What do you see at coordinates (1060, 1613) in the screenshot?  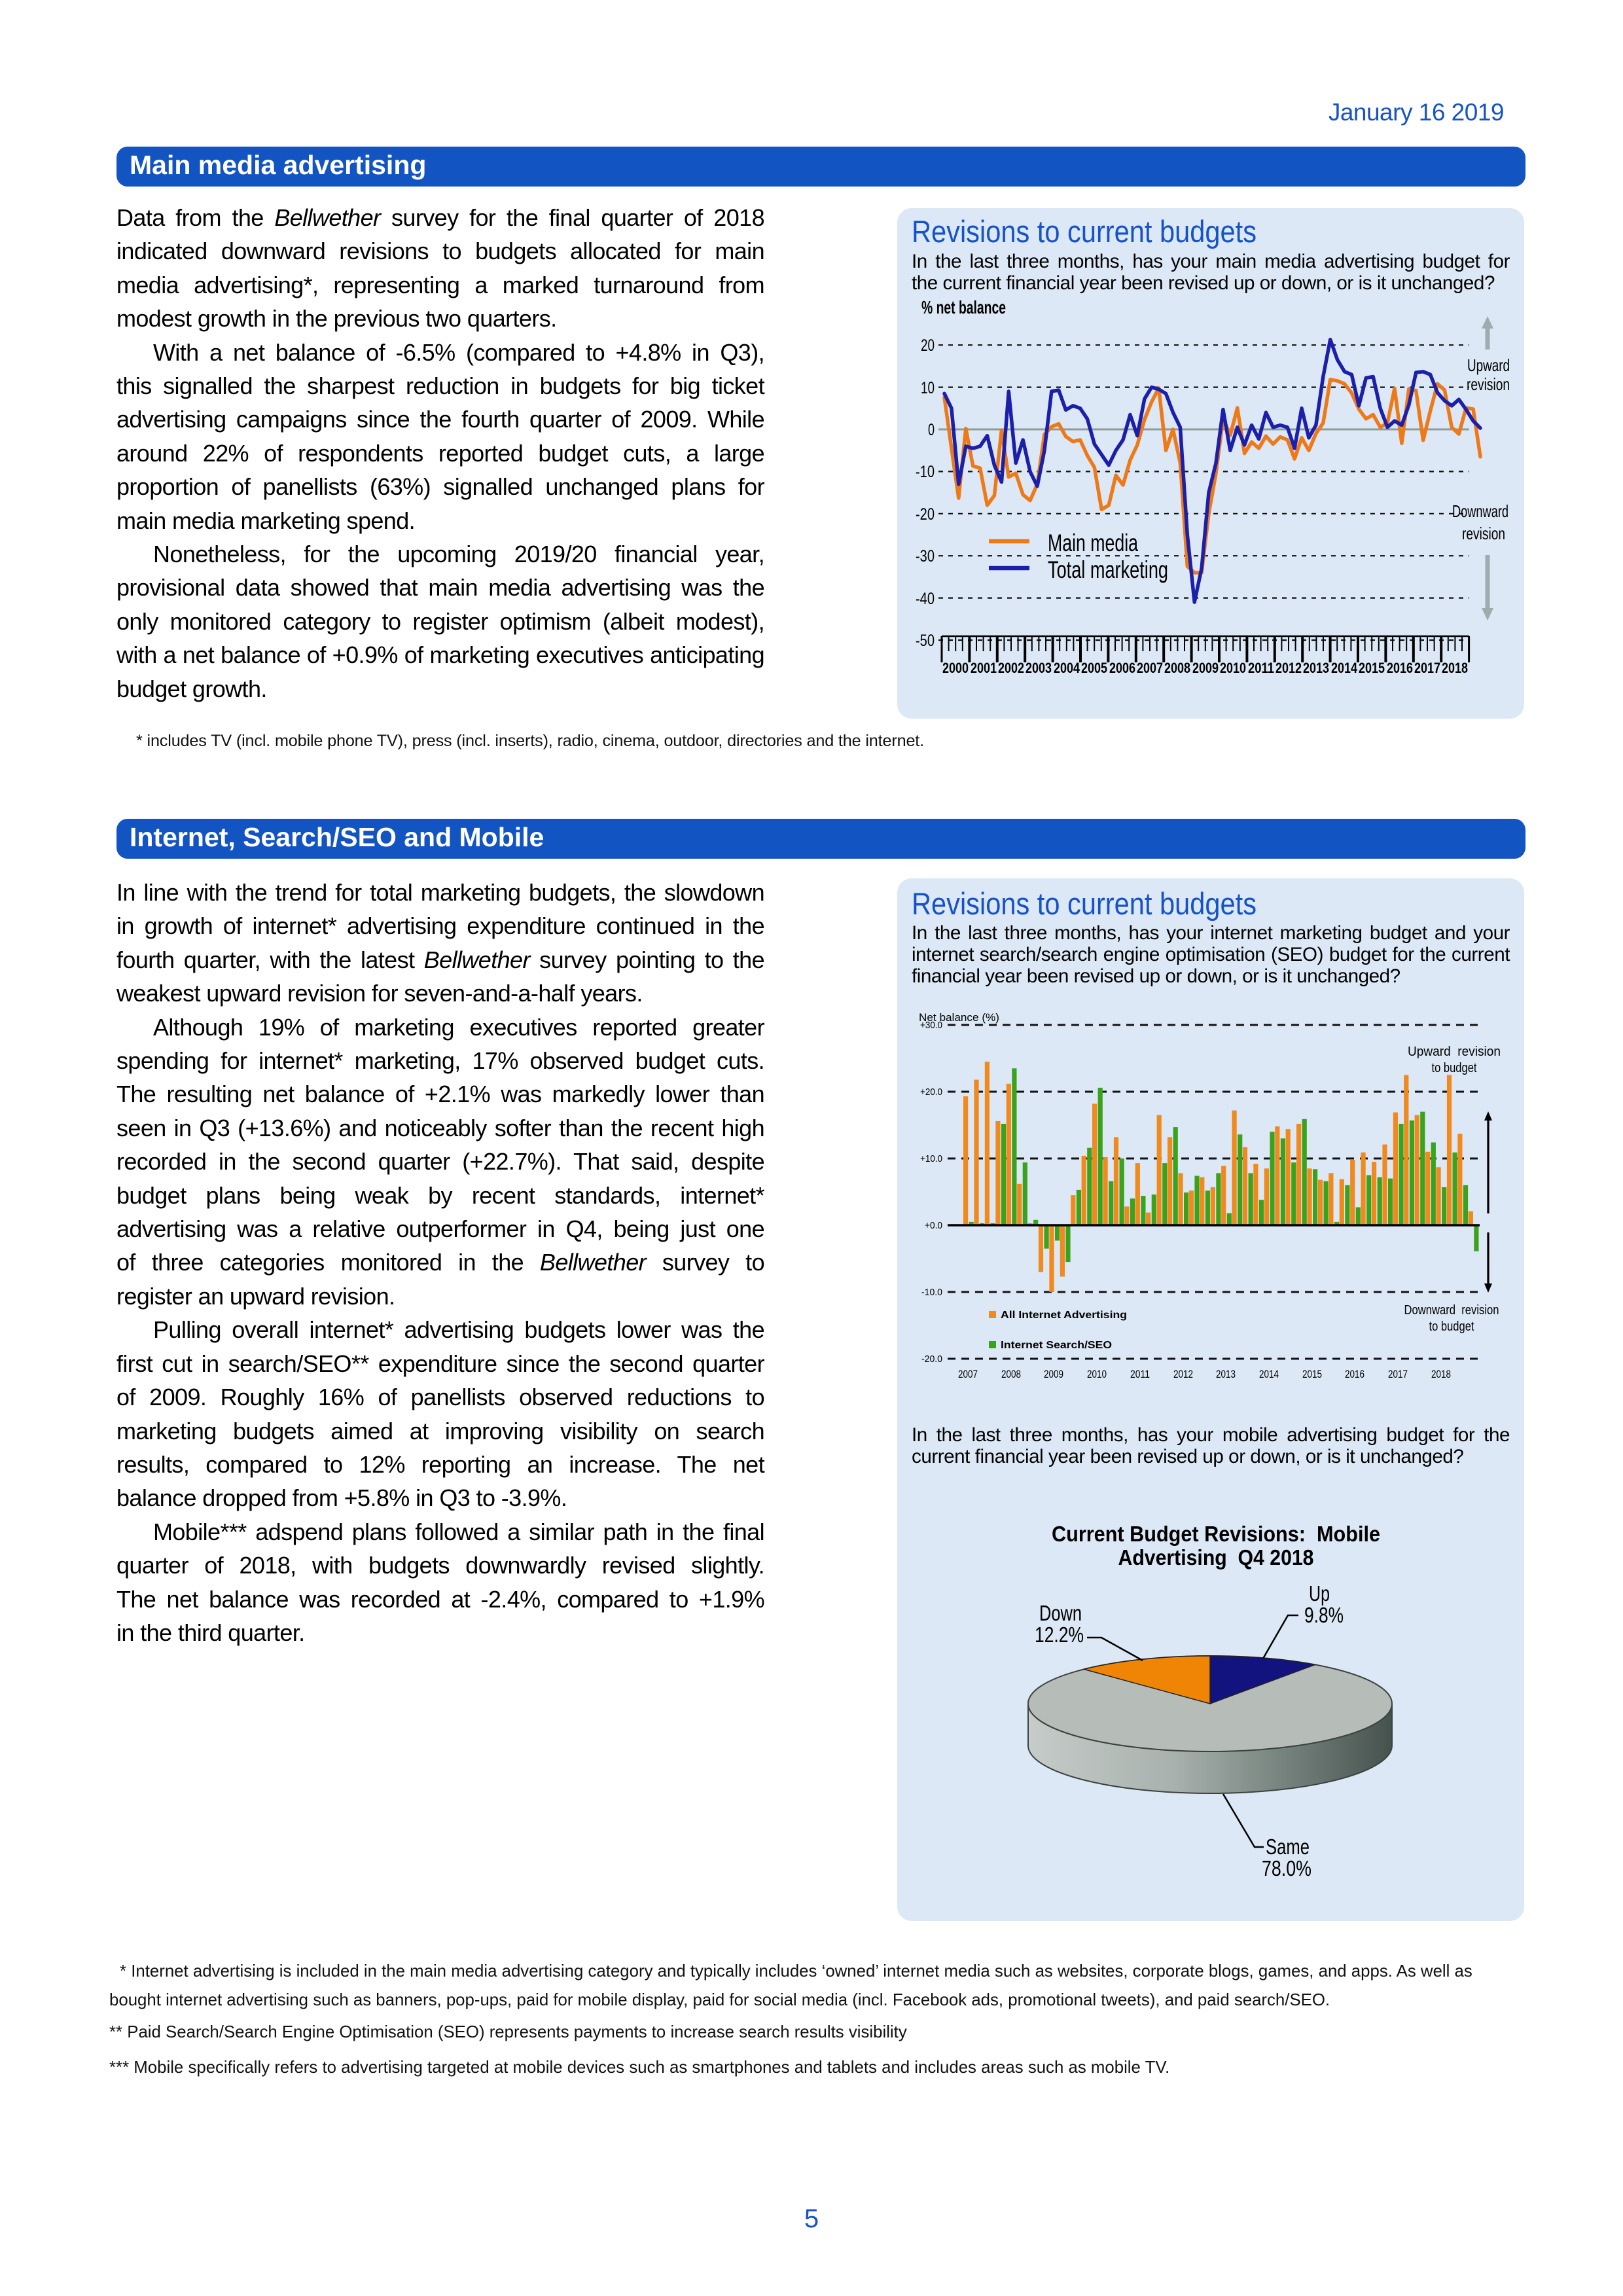 I see `svg-text: Down` at bounding box center [1060, 1613].